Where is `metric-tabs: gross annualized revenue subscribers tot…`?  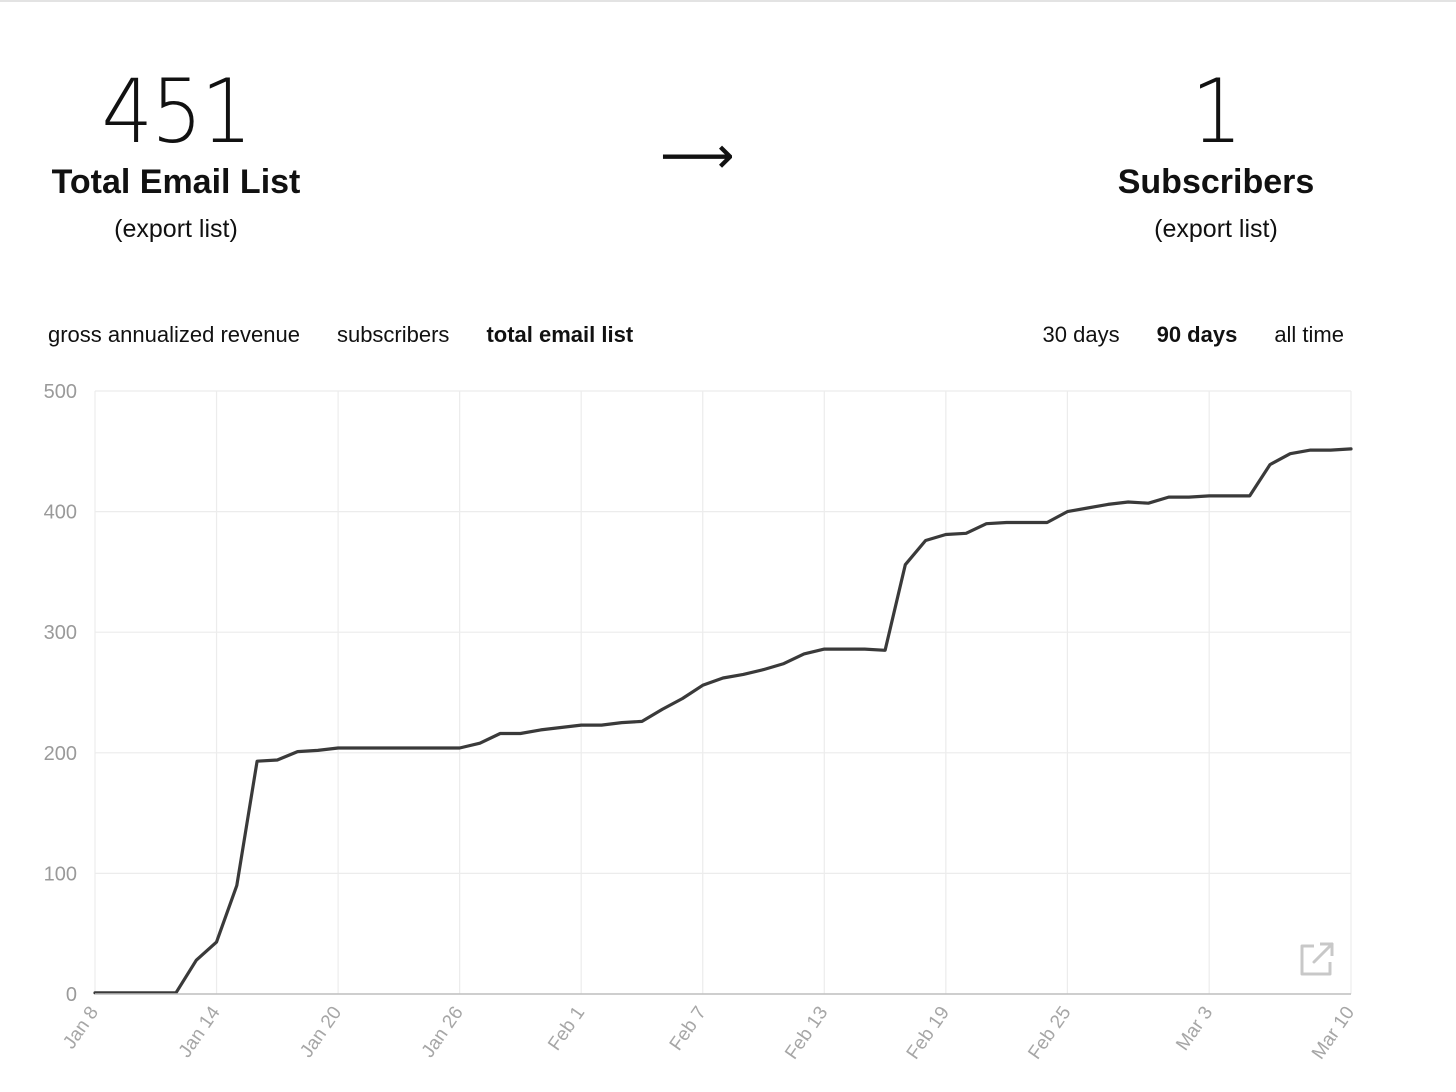
metric-tabs: gross annualized revenue subscribers tot… is located at coordinates (359, 335).